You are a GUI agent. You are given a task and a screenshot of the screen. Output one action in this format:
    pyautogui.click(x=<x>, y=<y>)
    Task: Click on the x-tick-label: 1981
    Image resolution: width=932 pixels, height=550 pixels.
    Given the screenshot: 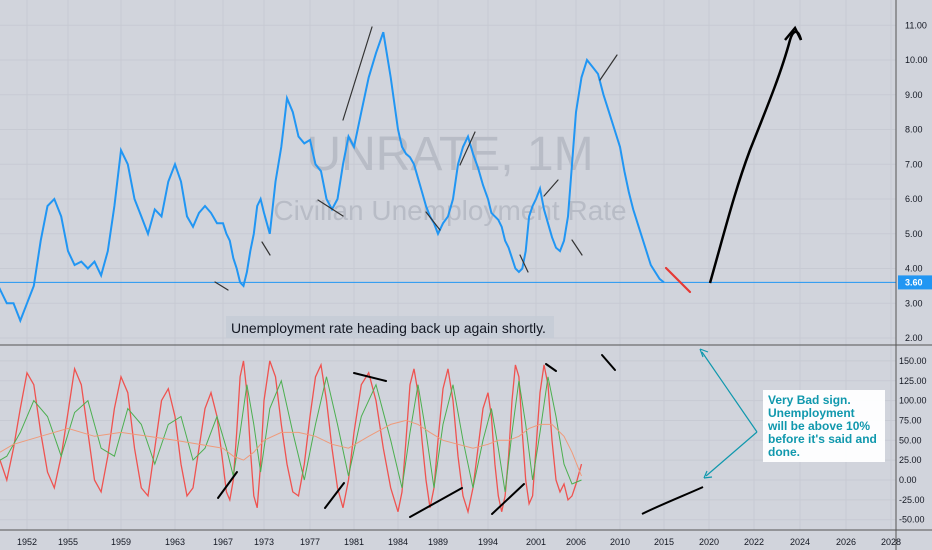 What is the action you would take?
    pyautogui.click(x=354, y=542)
    